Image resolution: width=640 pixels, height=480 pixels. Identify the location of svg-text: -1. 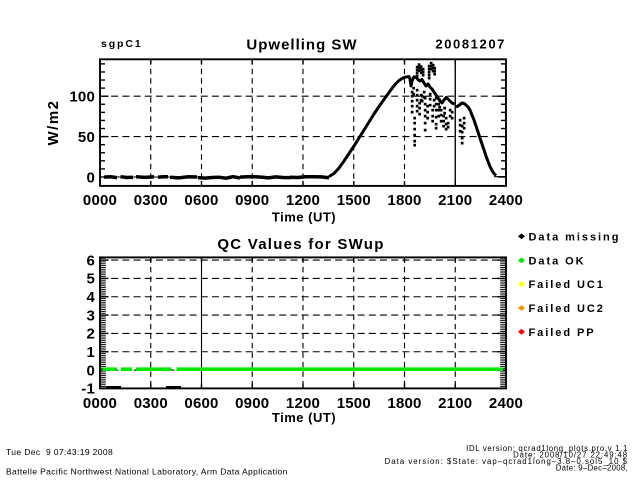
(88, 389).